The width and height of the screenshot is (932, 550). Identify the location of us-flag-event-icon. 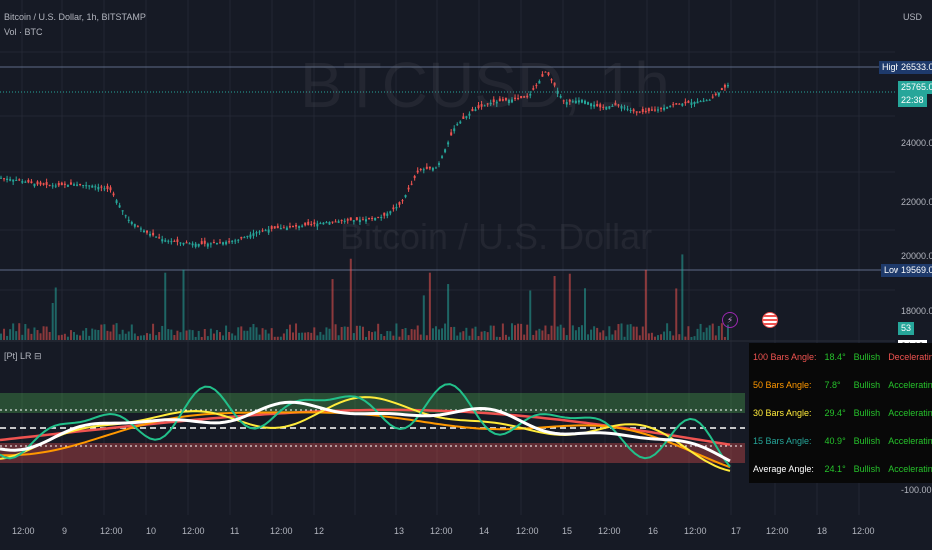
(770, 320).